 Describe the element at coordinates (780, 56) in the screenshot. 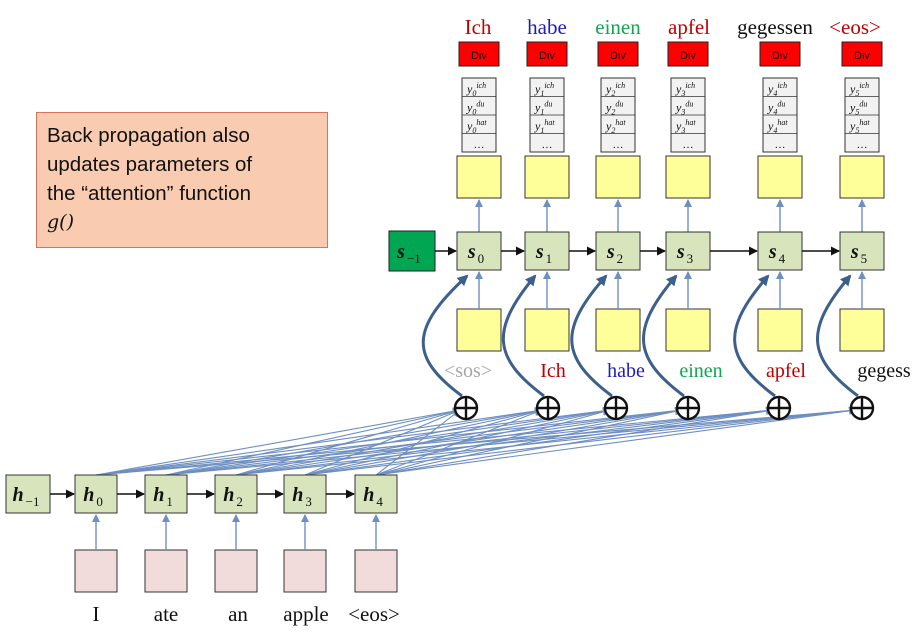

I see `div-label-4: Div` at that location.